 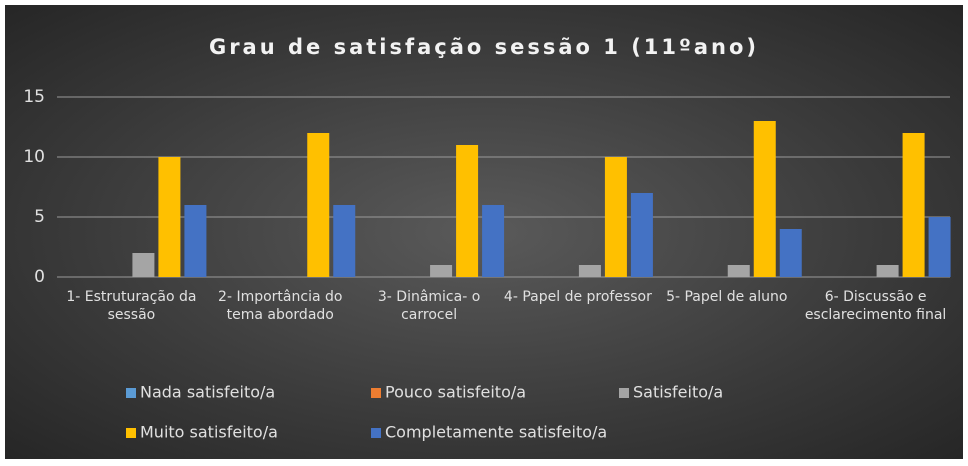 What do you see at coordinates (875, 306) in the screenshot?
I see `x-tick-label: 6- Discussão e esclarecimento final` at bounding box center [875, 306].